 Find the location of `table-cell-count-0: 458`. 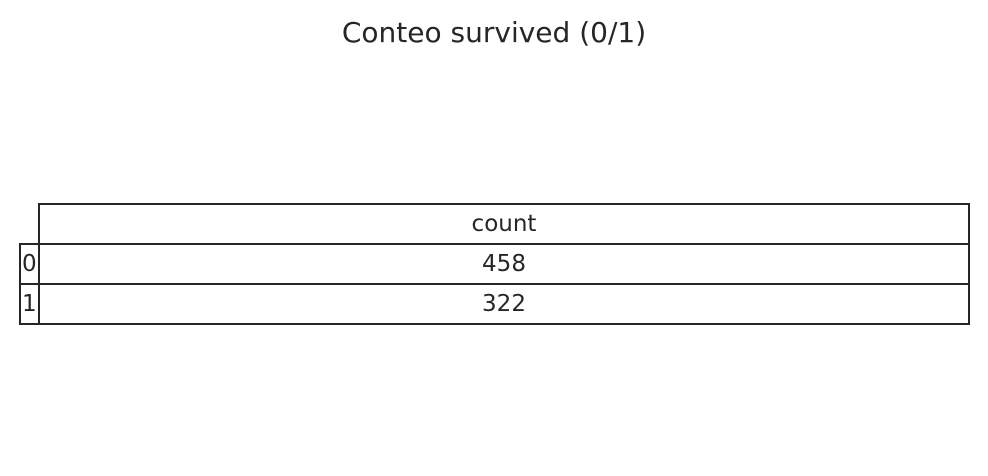

table-cell-count-0: 458 is located at coordinates (504, 264).